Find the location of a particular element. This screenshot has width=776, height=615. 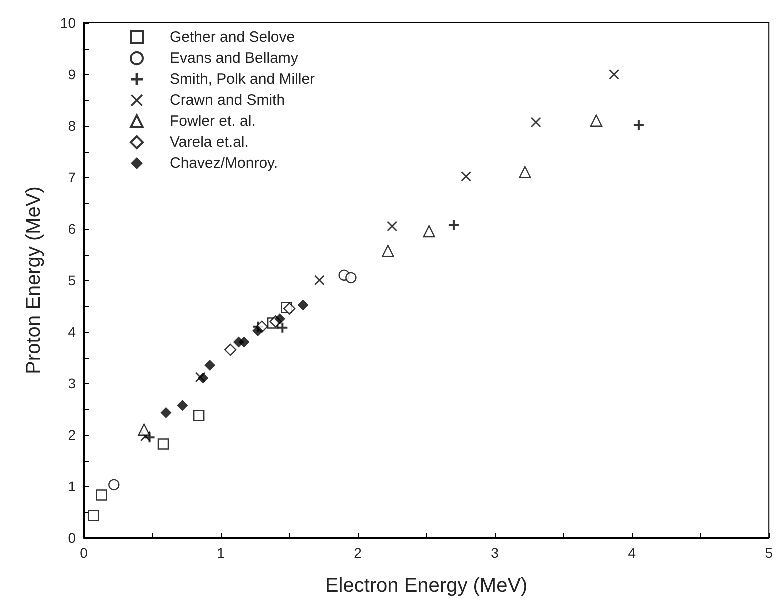

legend-label: Smith, Polk and Miller is located at coordinates (243, 79).